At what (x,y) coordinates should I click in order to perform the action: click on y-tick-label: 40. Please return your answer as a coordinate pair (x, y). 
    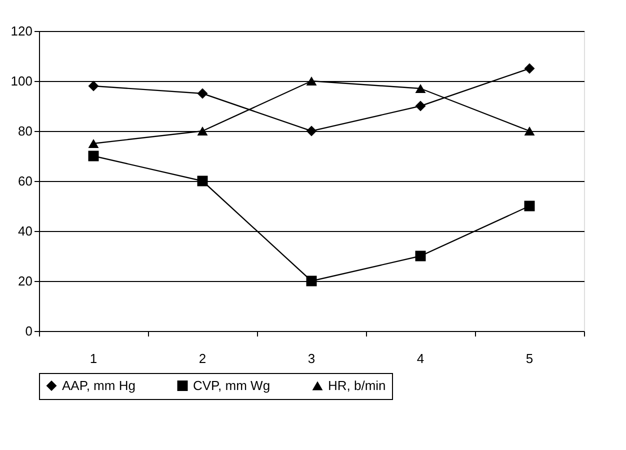
    Looking at the image, I should click on (25, 231).